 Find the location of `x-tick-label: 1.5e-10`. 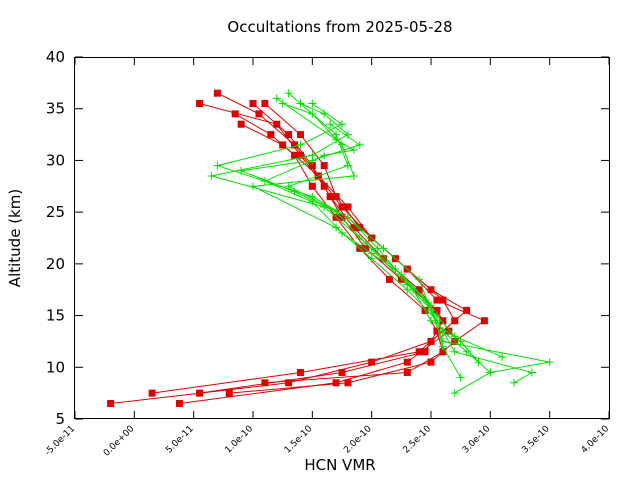

x-tick-label: 1.5e-10 is located at coordinates (299, 440).